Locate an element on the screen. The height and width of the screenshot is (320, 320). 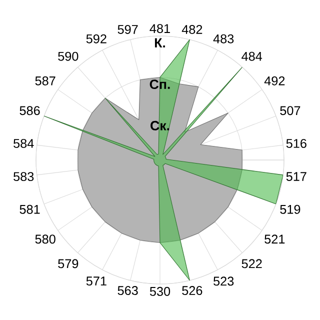
spoke-label: 519 is located at coordinates (290, 209).